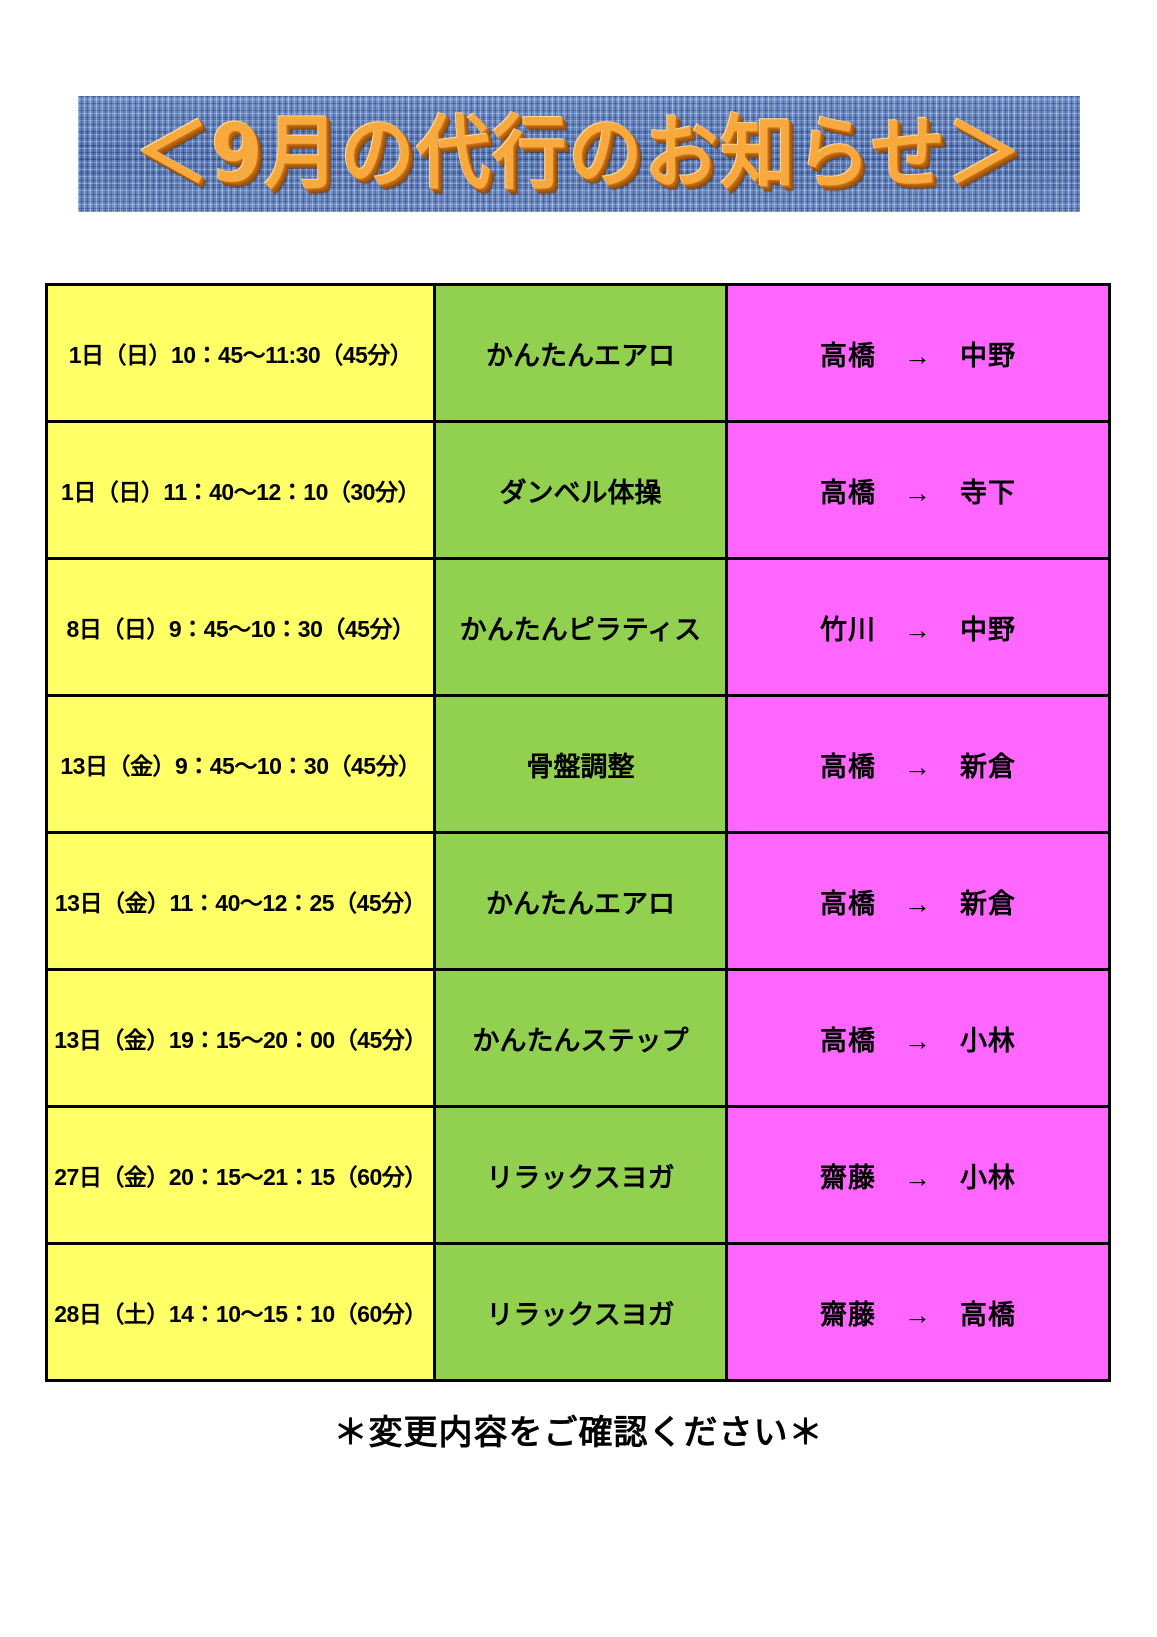 This screenshot has width=1157, height=1637. I want to click on table-row: 13日（金）9：45～10：30（45分） 骨盤調整 高橋 → 新倉, so click(578, 764).